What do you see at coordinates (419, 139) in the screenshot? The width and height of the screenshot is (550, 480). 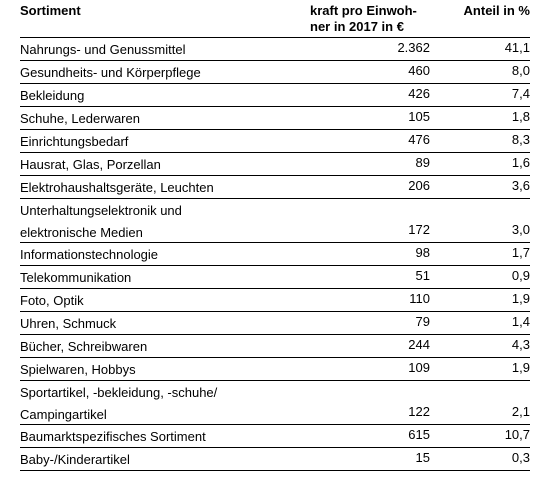 I see `row-kaufkraft: 476` at bounding box center [419, 139].